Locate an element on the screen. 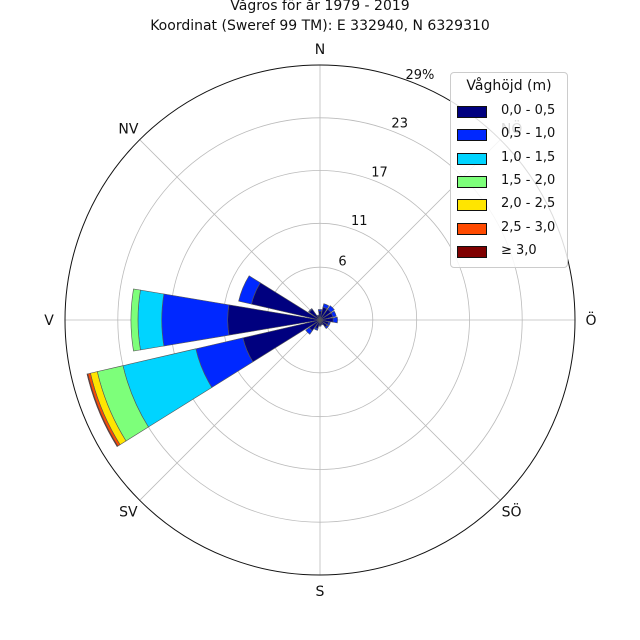  radial-tick-label: 23 is located at coordinates (399, 124).